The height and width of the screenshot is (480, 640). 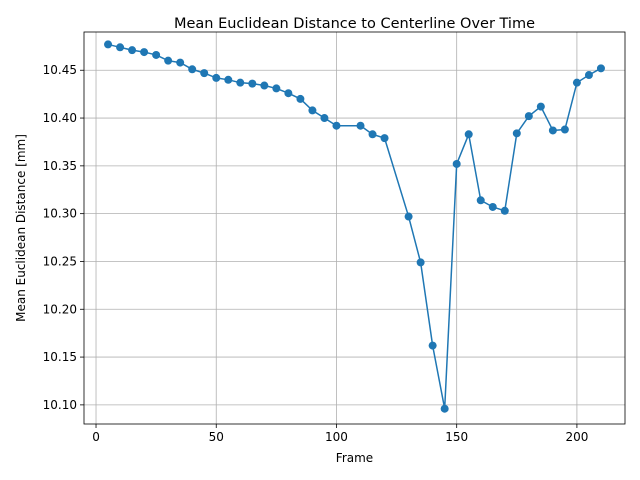 I want to click on y-tick-label: 10.15, so click(x=60, y=357).